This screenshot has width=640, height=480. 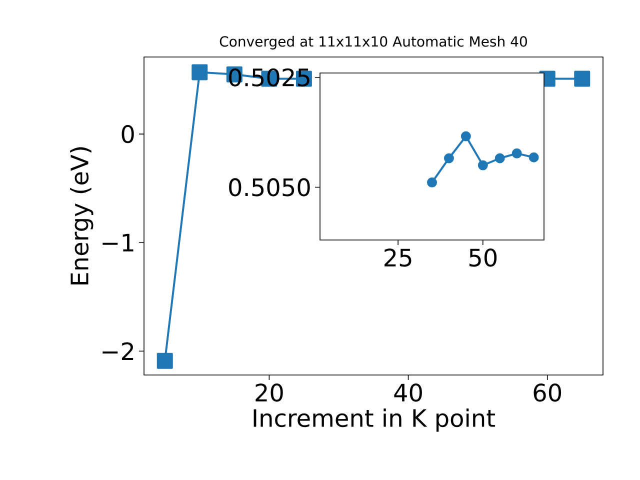 I want to click on x-tick-label: 40, so click(x=408, y=393).